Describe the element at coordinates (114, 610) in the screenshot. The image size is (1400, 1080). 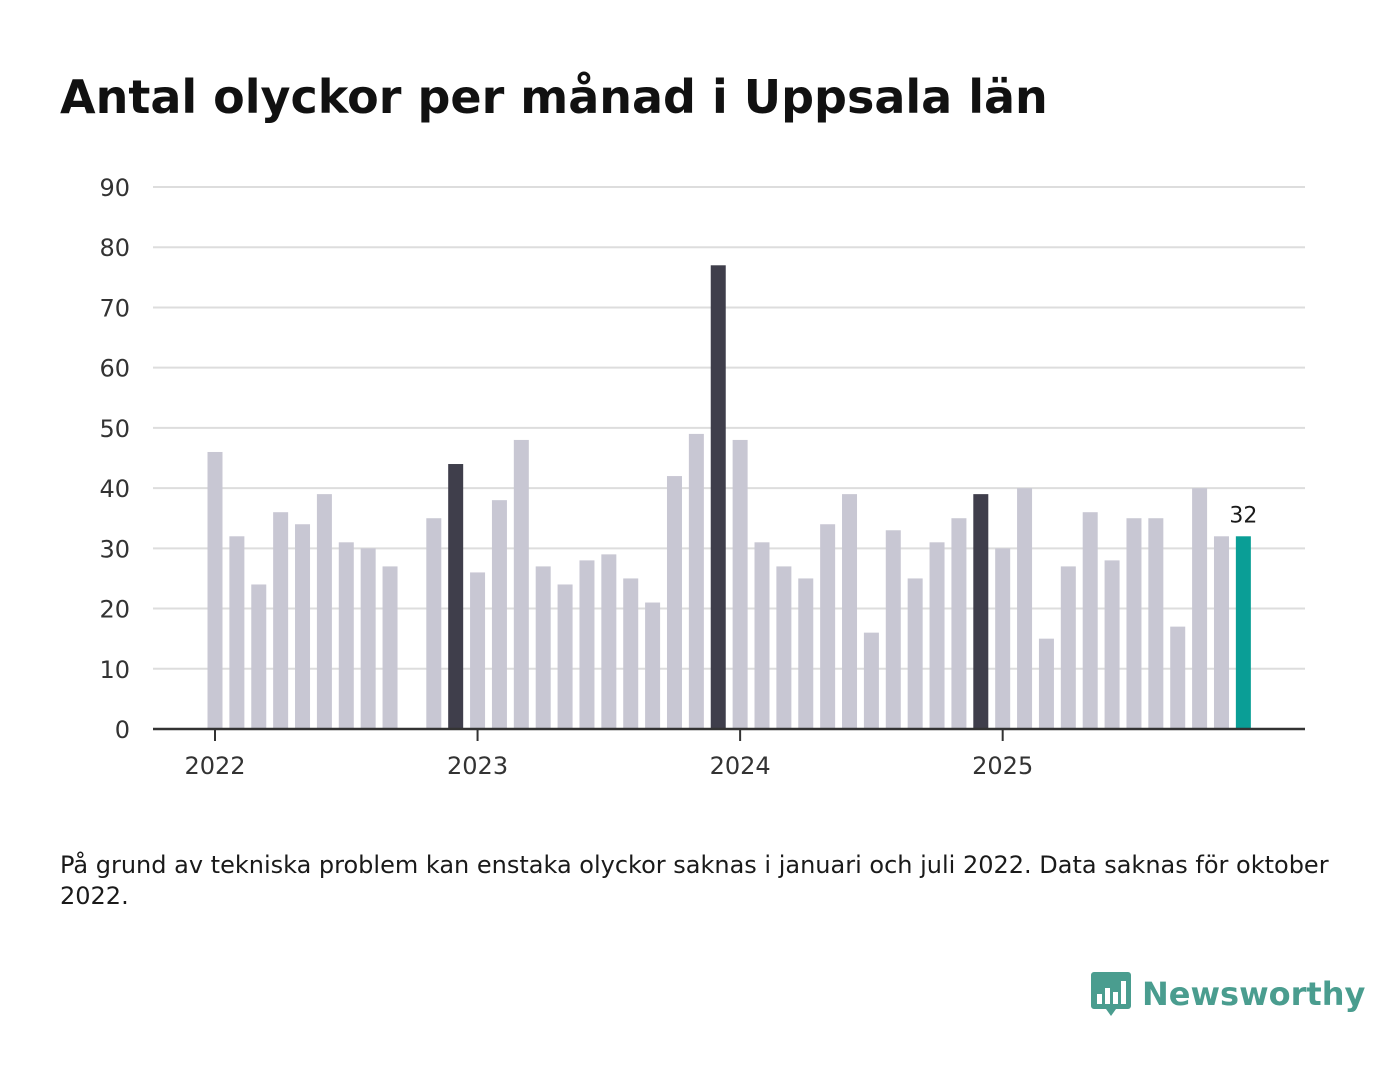
I see `y-tick-label-20: 20` at that location.